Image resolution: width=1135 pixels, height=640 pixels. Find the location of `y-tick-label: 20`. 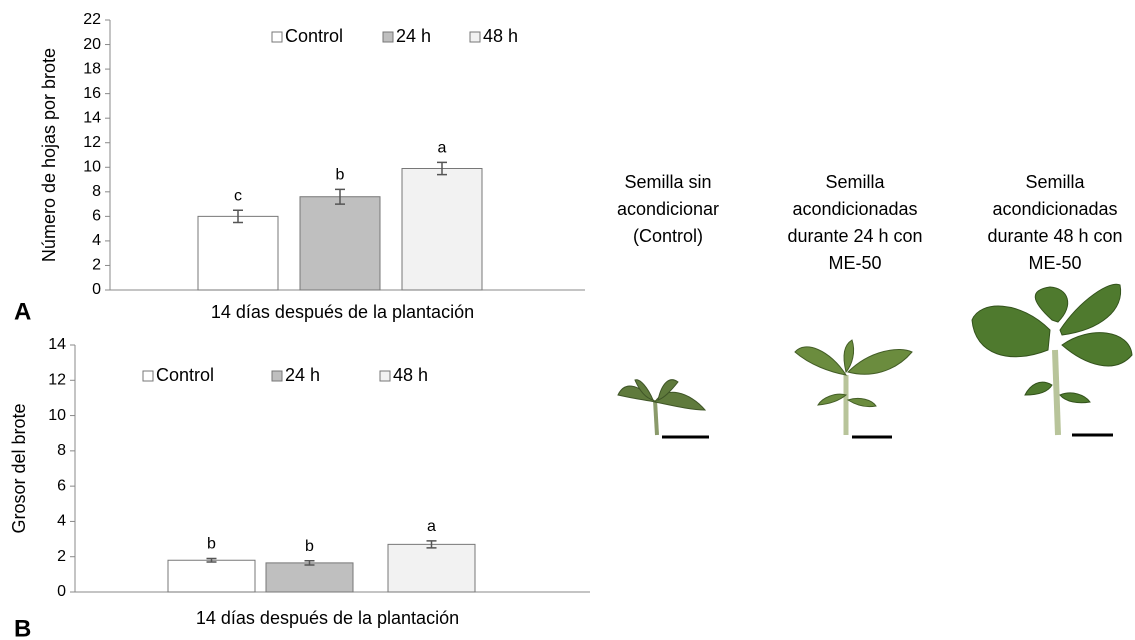

y-tick-label: 20 is located at coordinates (92, 44).